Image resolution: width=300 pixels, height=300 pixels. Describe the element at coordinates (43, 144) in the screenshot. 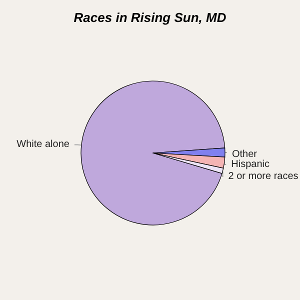

I see `slice-label: White alone` at that location.